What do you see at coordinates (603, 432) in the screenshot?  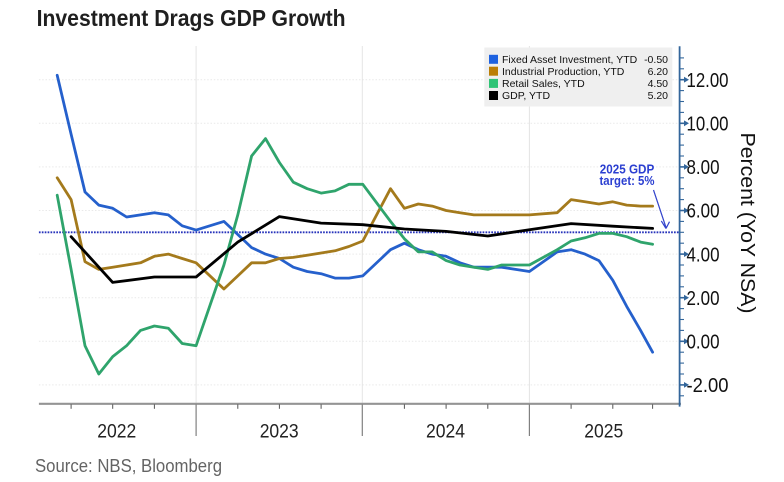 I see `svg-text: 2025` at bounding box center [603, 432].